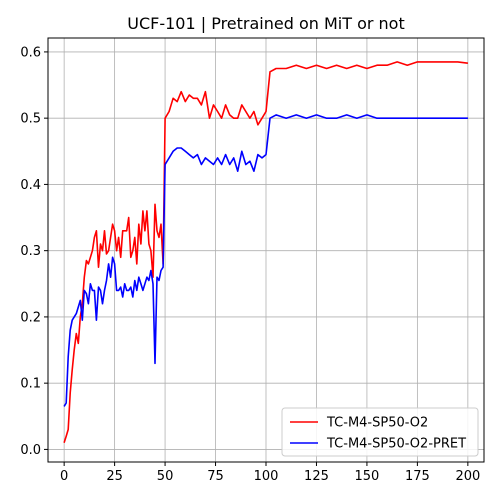  What do you see at coordinates (266, 476) in the screenshot?
I see `x-tick-label: 100` at bounding box center [266, 476].